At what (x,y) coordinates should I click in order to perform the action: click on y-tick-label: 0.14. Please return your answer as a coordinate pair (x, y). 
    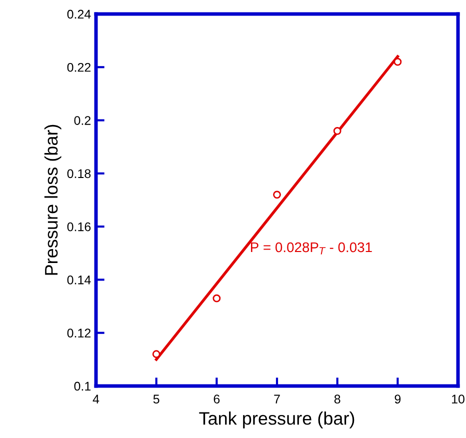
    Looking at the image, I should click on (79, 280).